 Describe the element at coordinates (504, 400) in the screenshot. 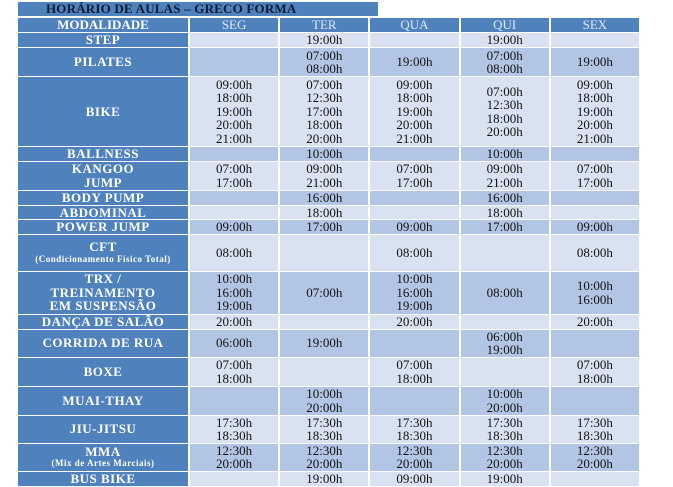

I see `time-cell: 10:00h 20:00h` at that location.